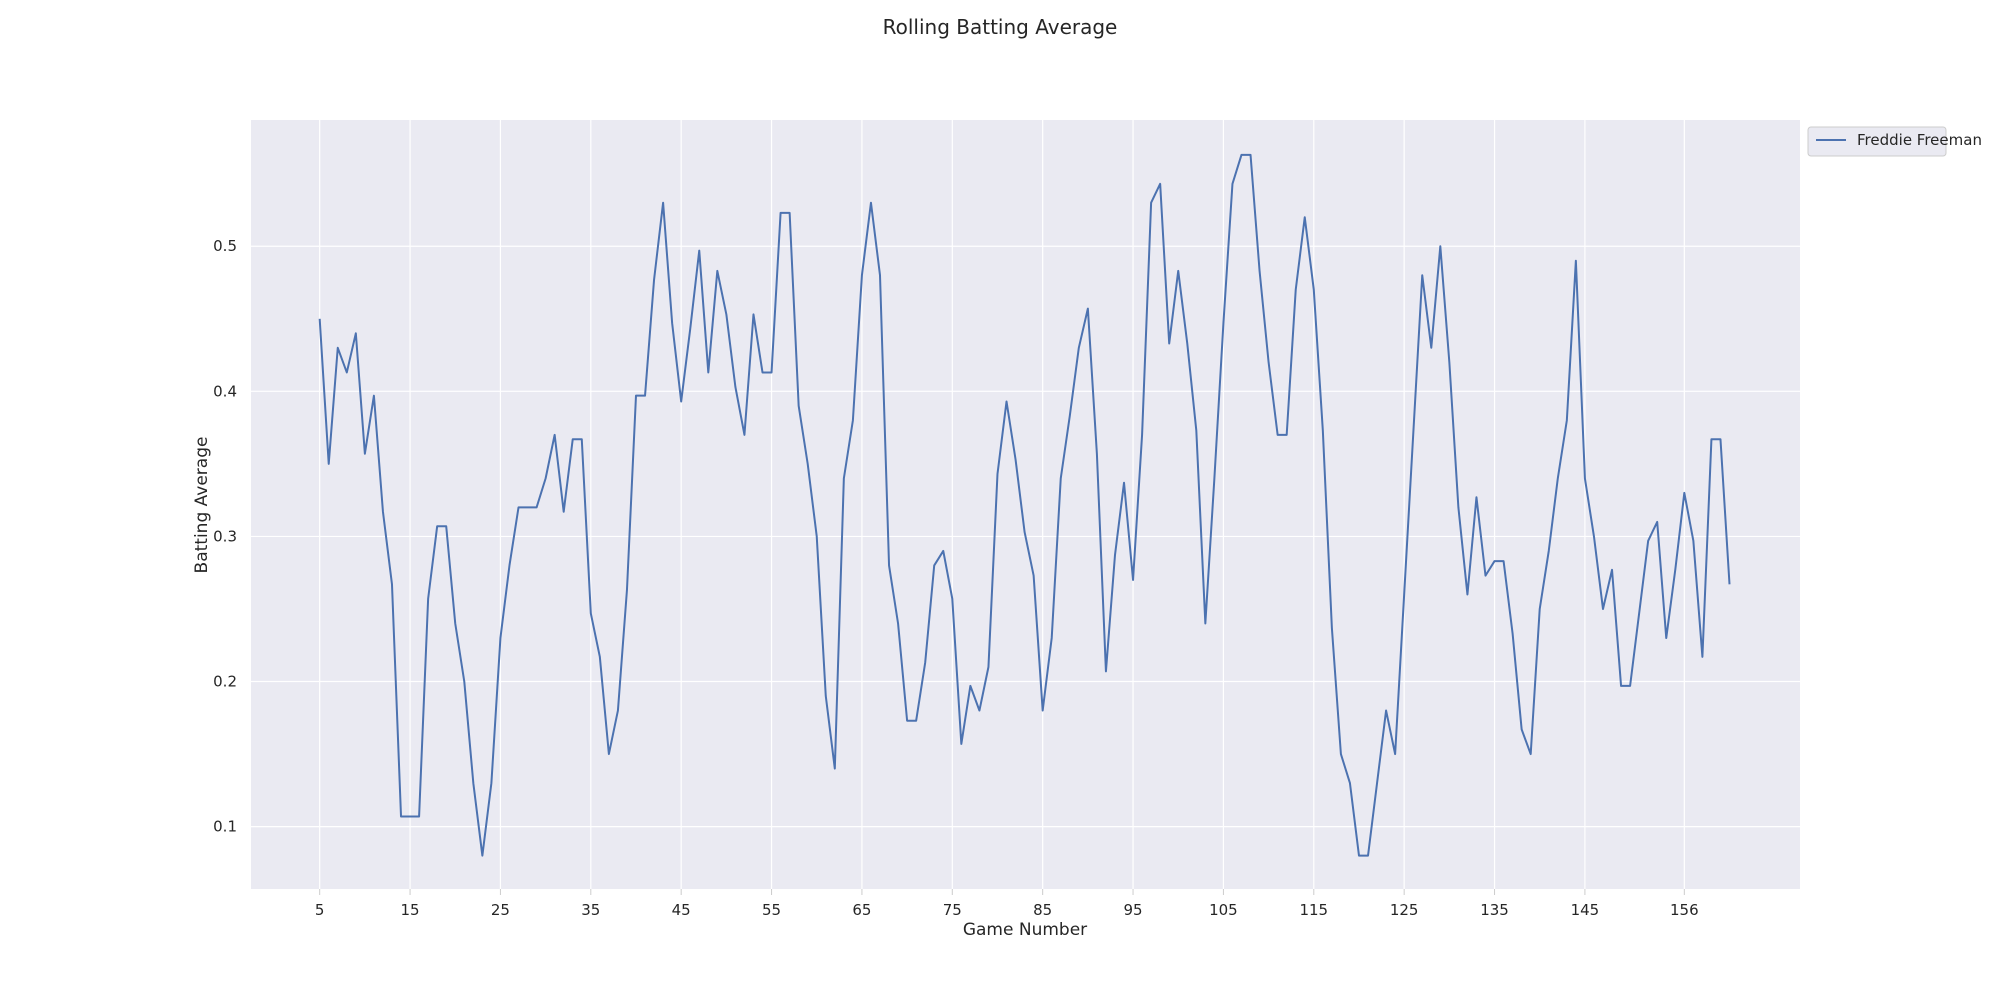 The width and height of the screenshot is (2000, 1000). What do you see at coordinates (1042, 910) in the screenshot?
I see `x-tick-label: 85` at bounding box center [1042, 910].